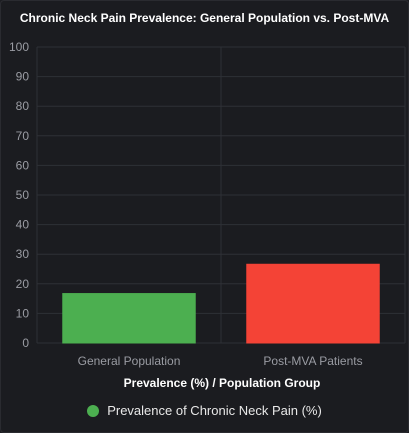 The width and height of the screenshot is (409, 433). What do you see at coordinates (313, 303) in the screenshot?
I see `bar-post-mva-patients` at bounding box center [313, 303].